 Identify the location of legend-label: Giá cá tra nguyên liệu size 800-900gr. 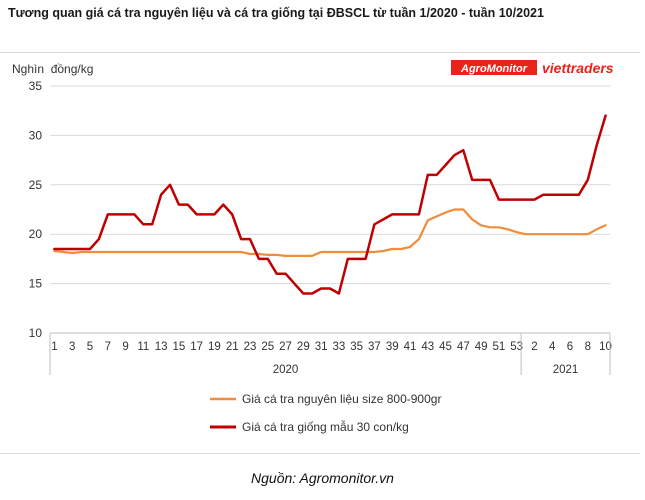
(341, 399).